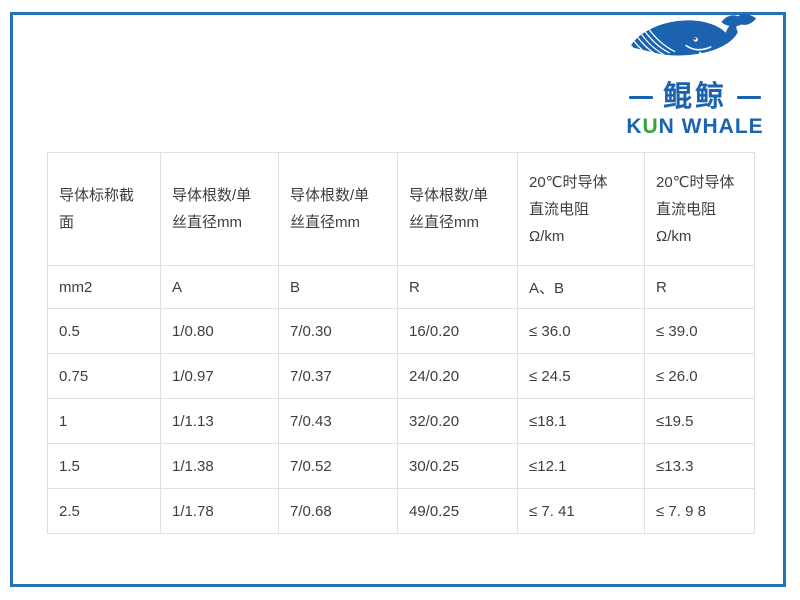 Image resolution: width=800 pixels, height=600 pixels. I want to click on table-row: 1 1/1.13 7/0.43 32/0.20 ≤18.1 ≤19.5, so click(401, 421).